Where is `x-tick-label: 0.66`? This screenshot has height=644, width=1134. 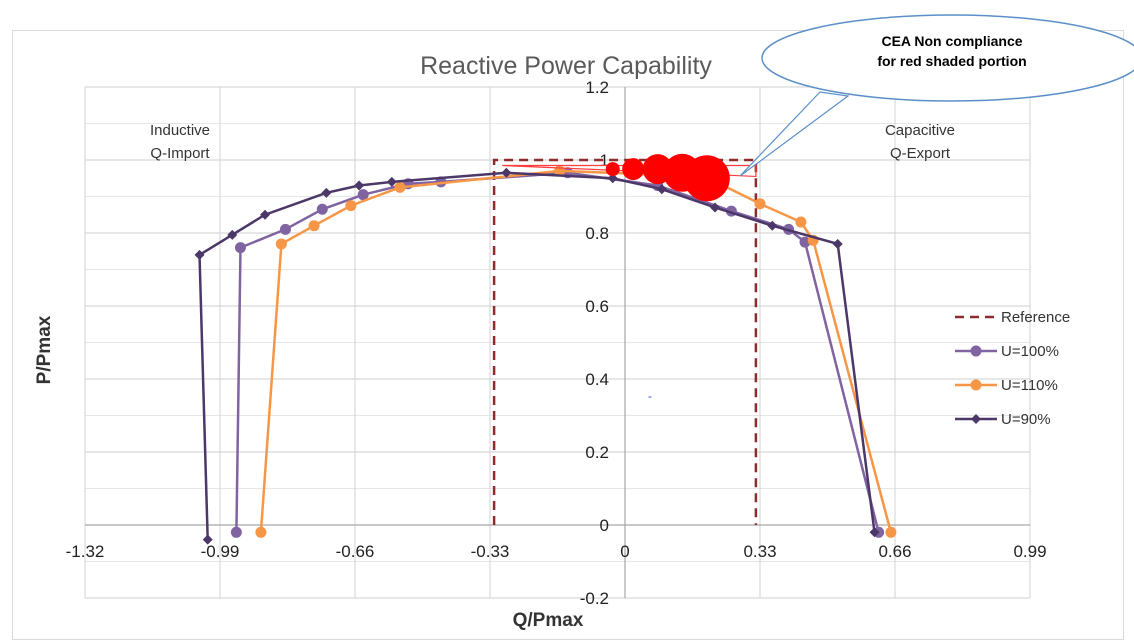 x-tick-label: 0.66 is located at coordinates (894, 551).